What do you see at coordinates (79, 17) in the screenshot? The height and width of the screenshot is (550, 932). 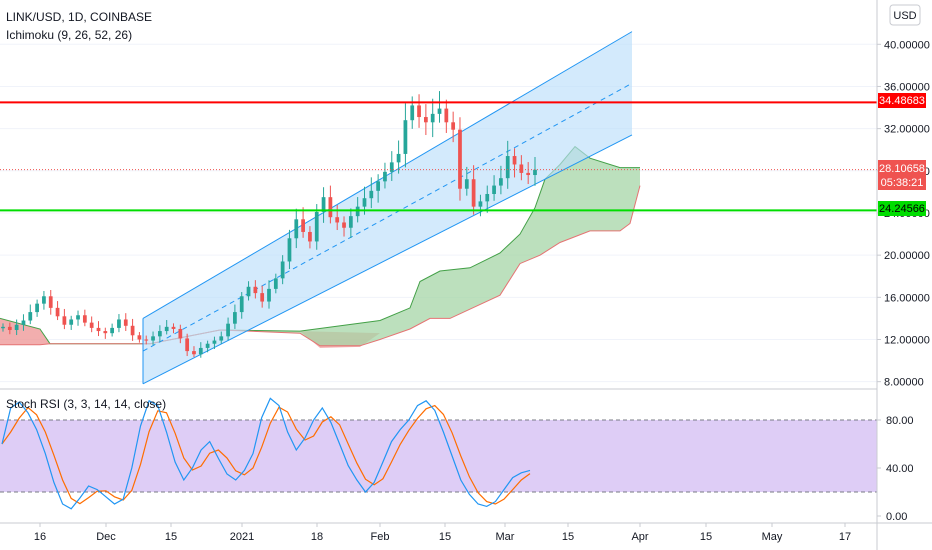 I see `symbol-title: LINK/USD, 1D, COINBASE` at bounding box center [79, 17].